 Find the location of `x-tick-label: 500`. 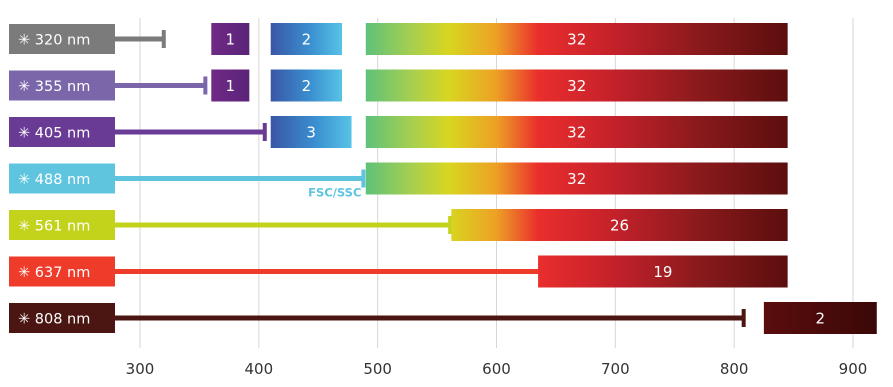

x-tick-label: 500 is located at coordinates (377, 369).